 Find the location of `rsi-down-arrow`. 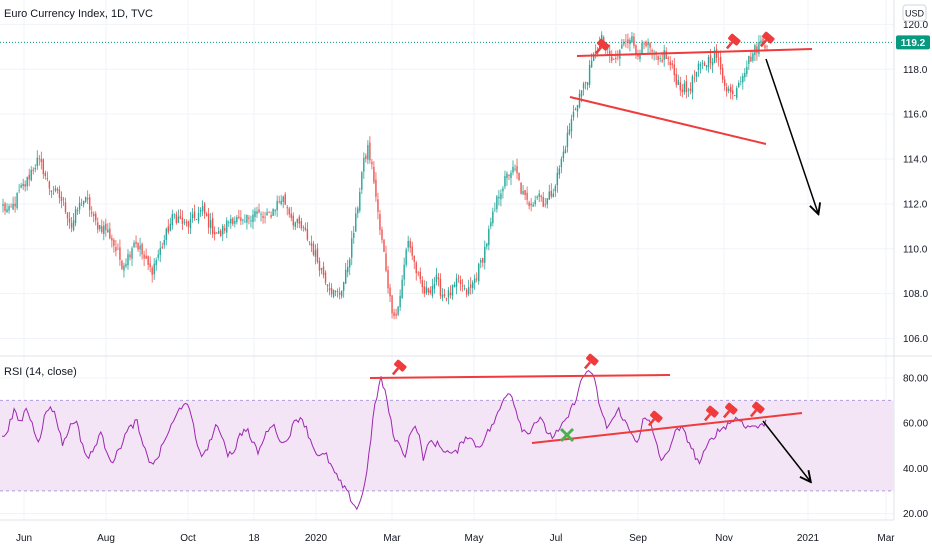

rsi-down-arrow is located at coordinates (786, 450).